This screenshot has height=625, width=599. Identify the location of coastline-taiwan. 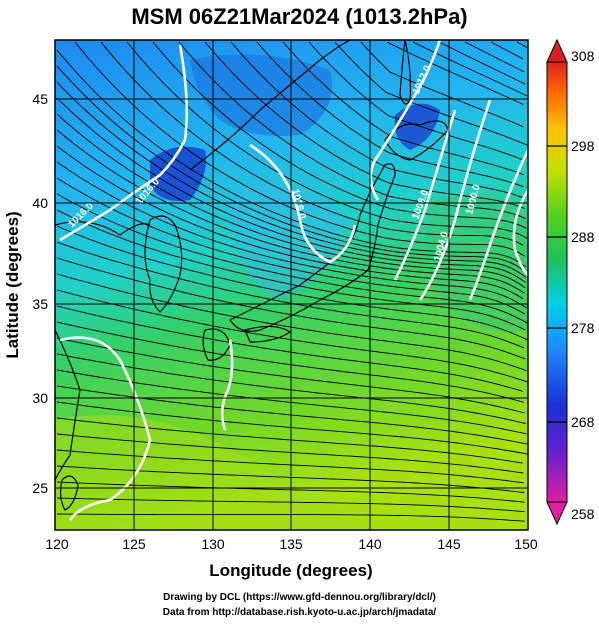
(69, 493).